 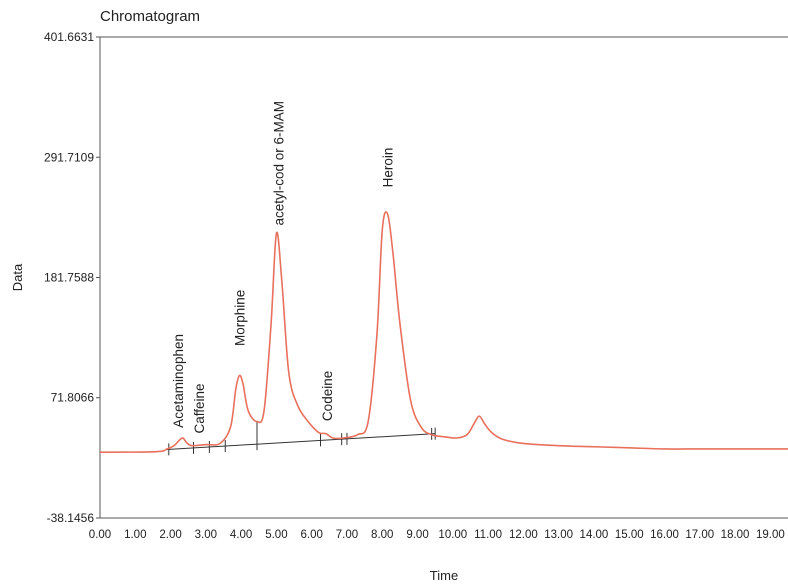 I want to click on peak-label: Acetaminophen, so click(x=178, y=381).